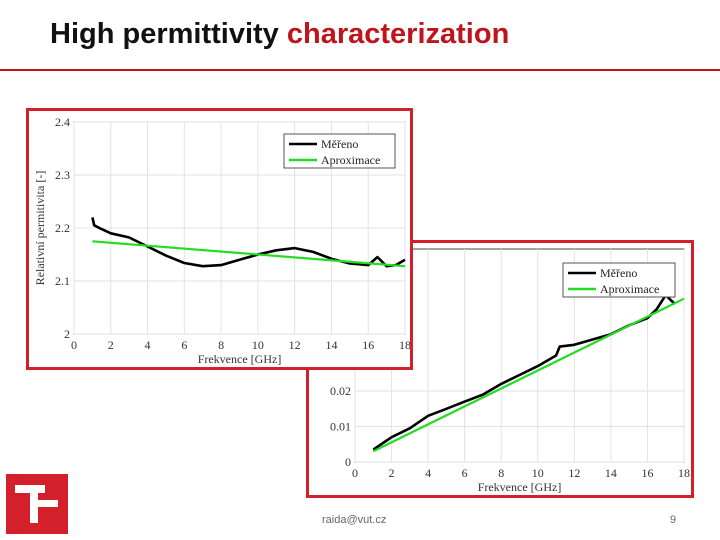 The height and width of the screenshot is (540, 720). I want to click on y-tick-label: 0.01, so click(340, 427).